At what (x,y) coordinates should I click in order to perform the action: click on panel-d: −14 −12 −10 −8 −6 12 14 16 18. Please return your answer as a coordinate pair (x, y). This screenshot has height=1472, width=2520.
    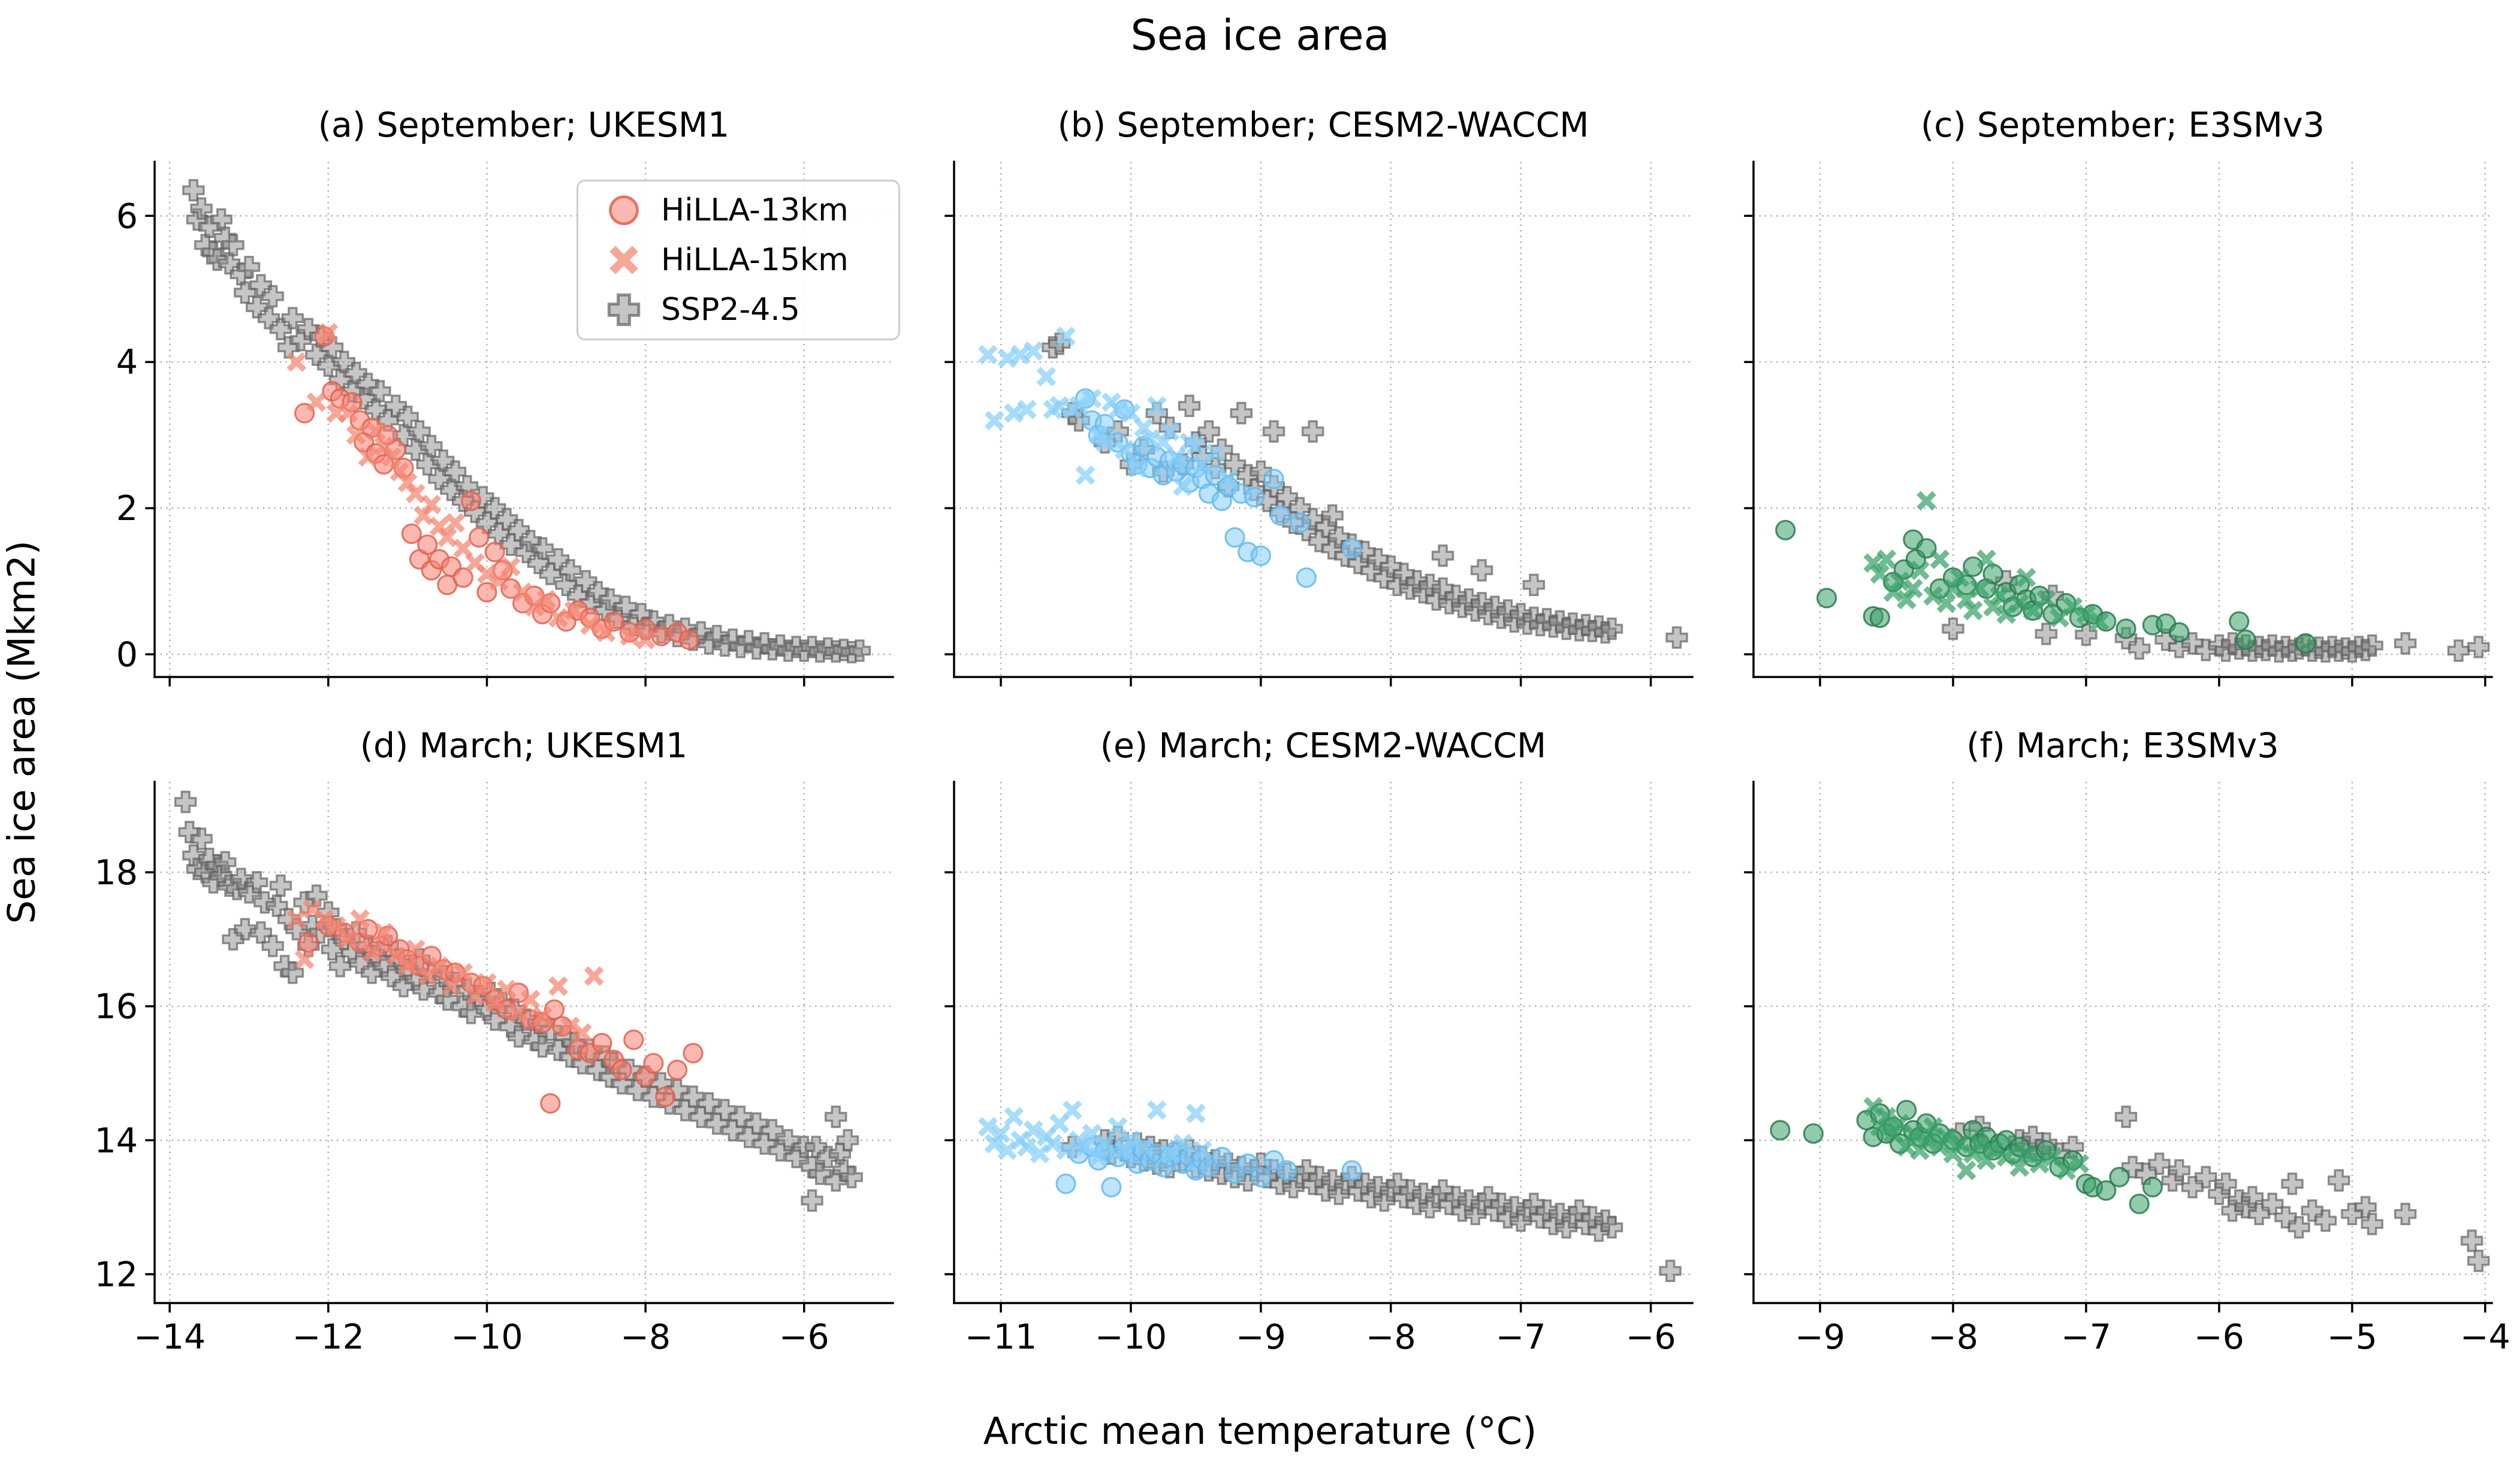
    Looking at the image, I should click on (494, 1069).